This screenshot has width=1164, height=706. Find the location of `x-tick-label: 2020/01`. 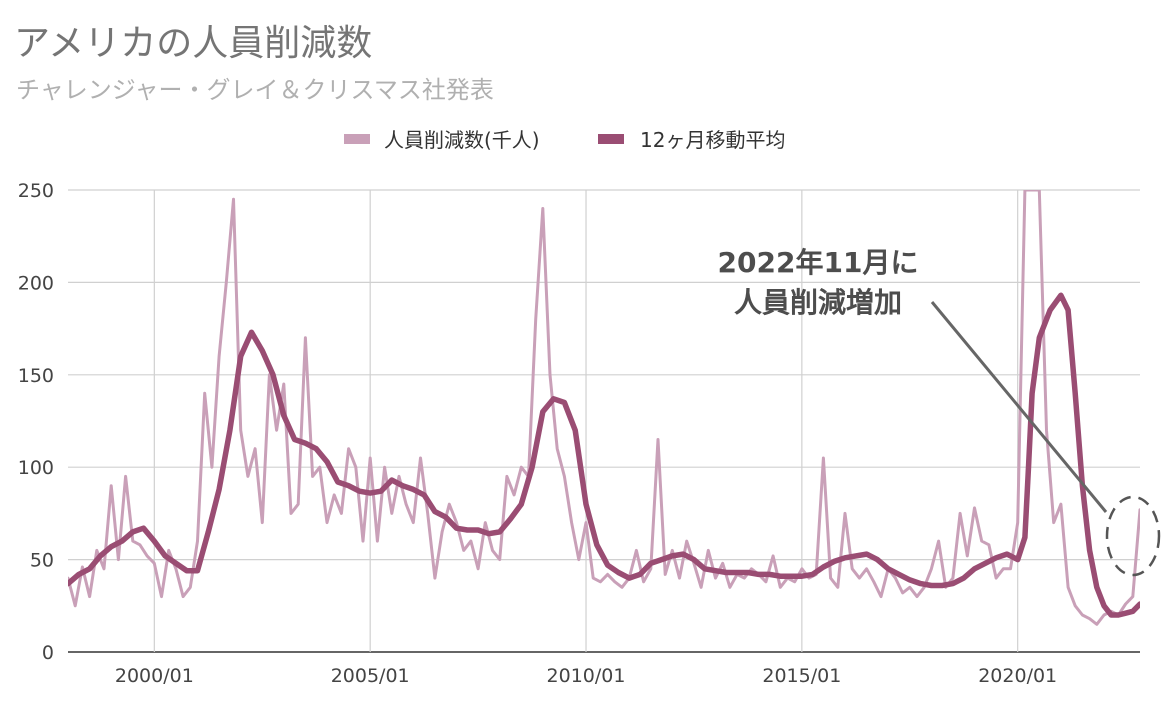

x-tick-label: 2020/01 is located at coordinates (1017, 676).